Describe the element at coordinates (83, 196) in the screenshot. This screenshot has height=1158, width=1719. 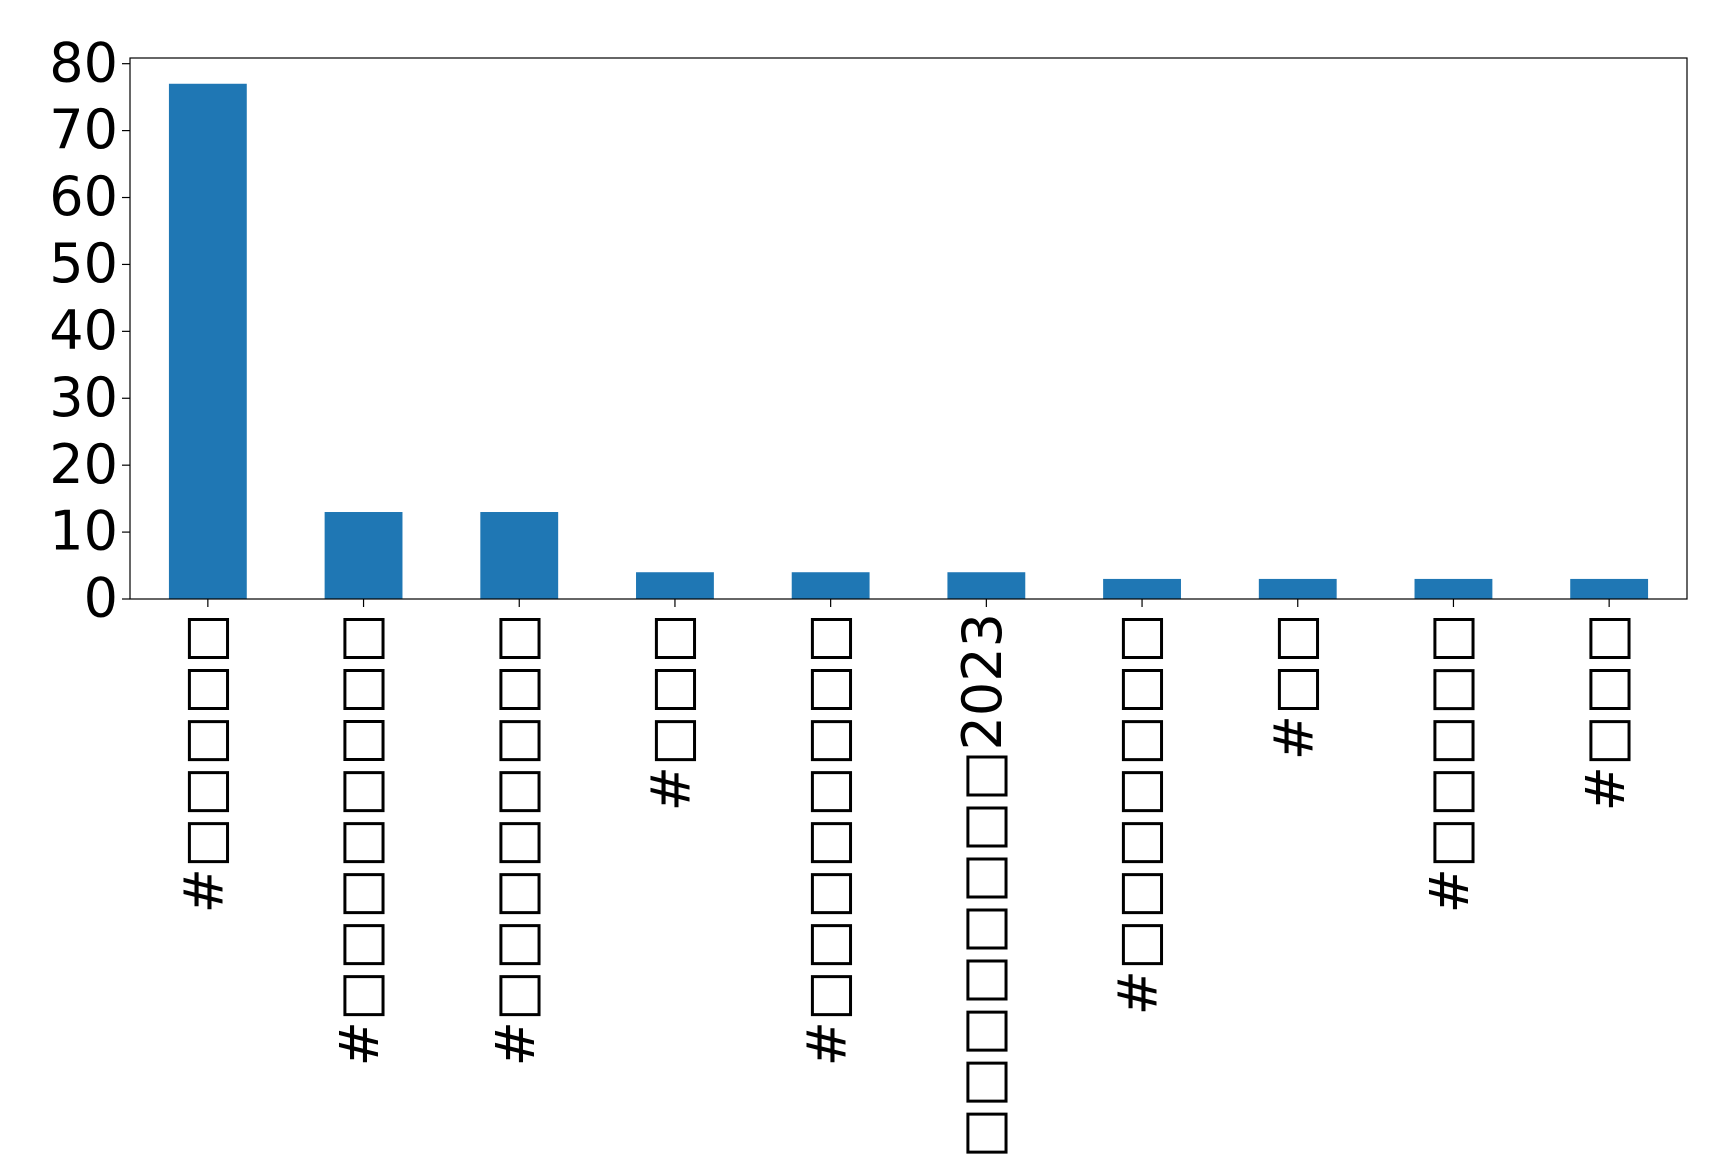
I see `y-tick-label: 60` at that location.